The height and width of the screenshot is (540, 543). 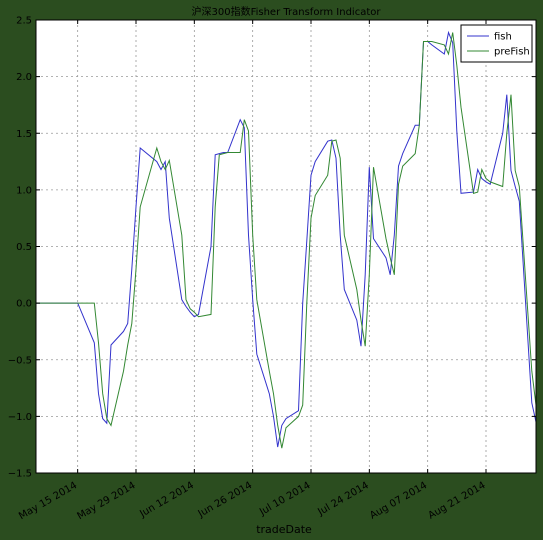 I want to click on x-axis-title: tradeDate, so click(x=284, y=529).